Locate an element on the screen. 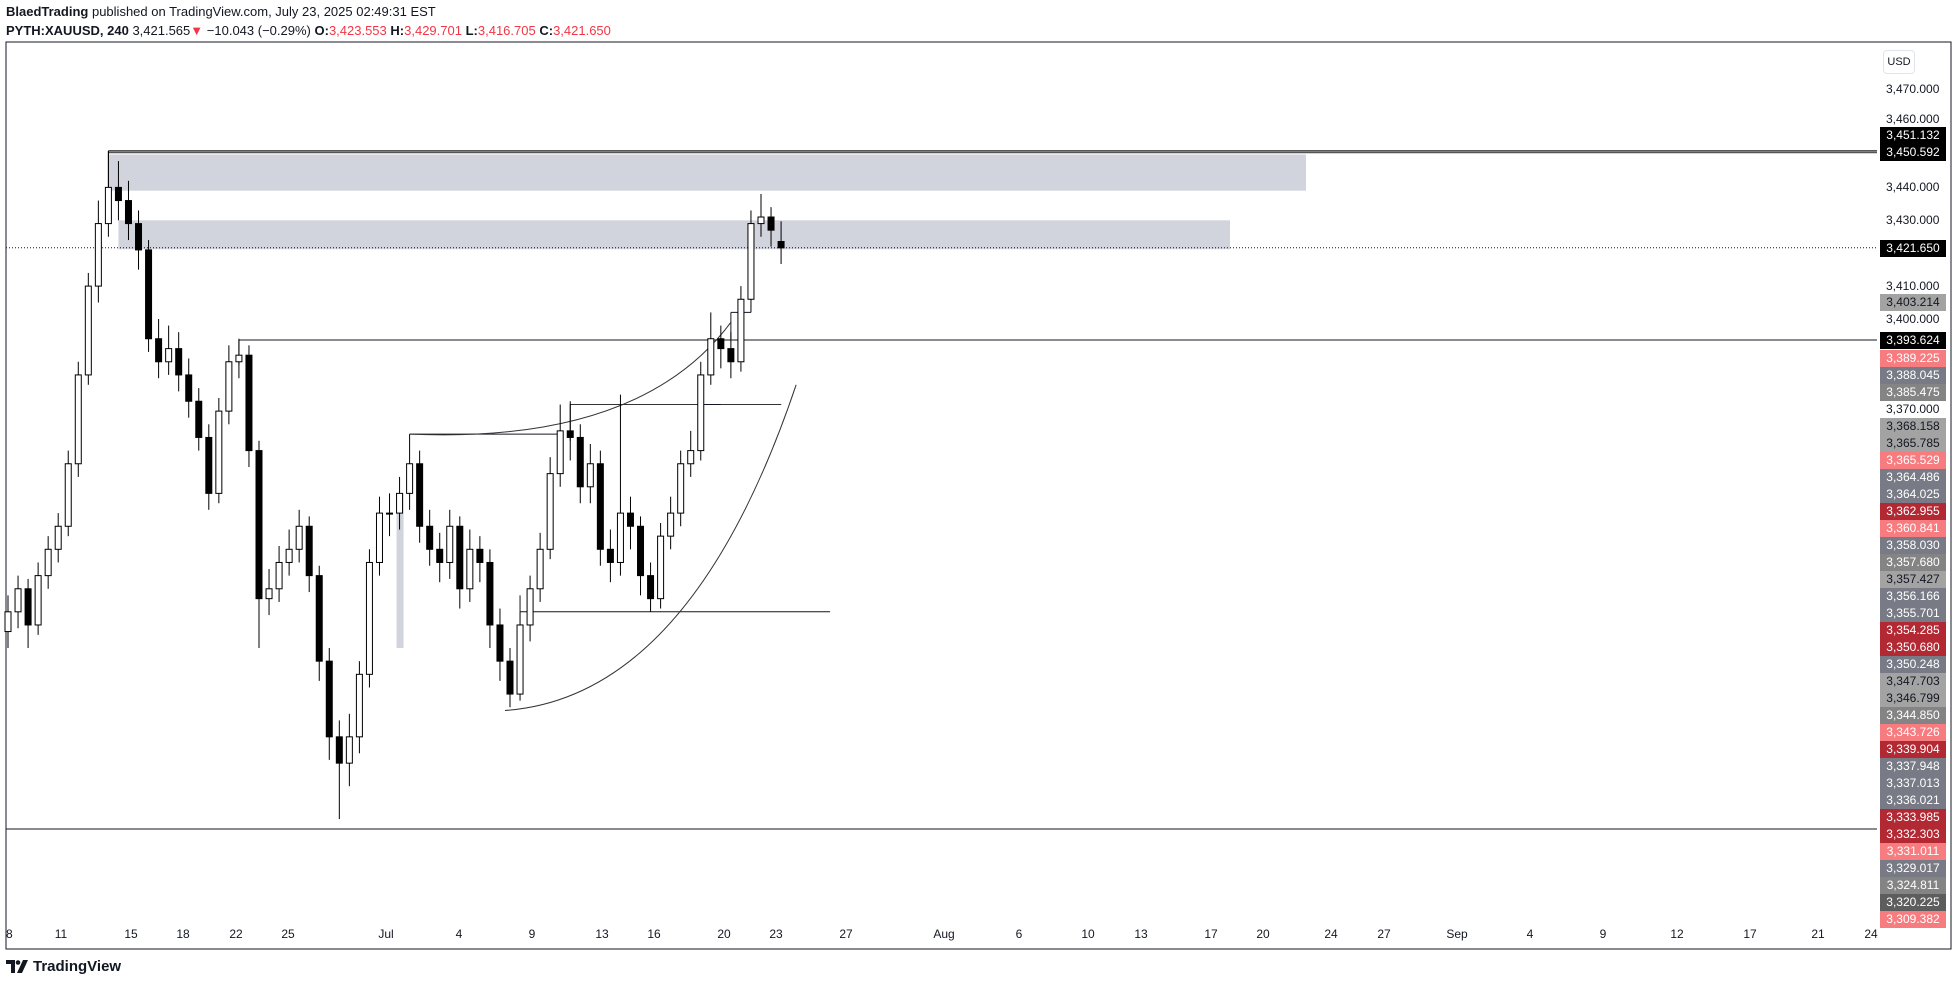 The width and height of the screenshot is (1958, 986). supply-zone is located at coordinates (674, 235).